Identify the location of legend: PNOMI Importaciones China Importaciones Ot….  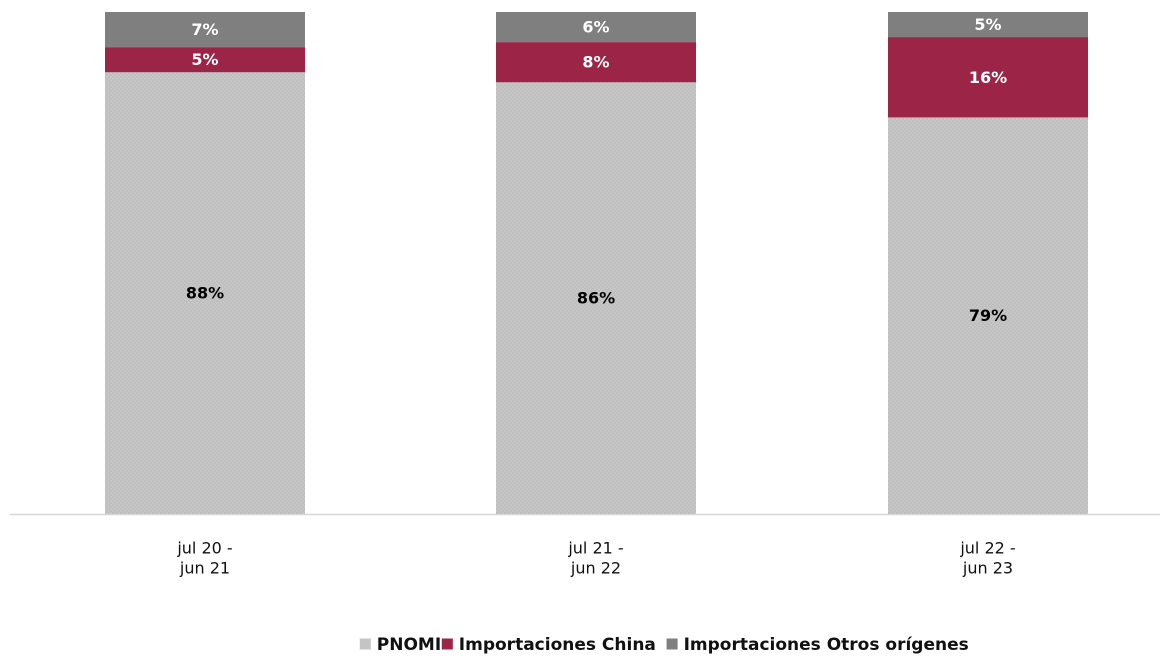
(664, 645).